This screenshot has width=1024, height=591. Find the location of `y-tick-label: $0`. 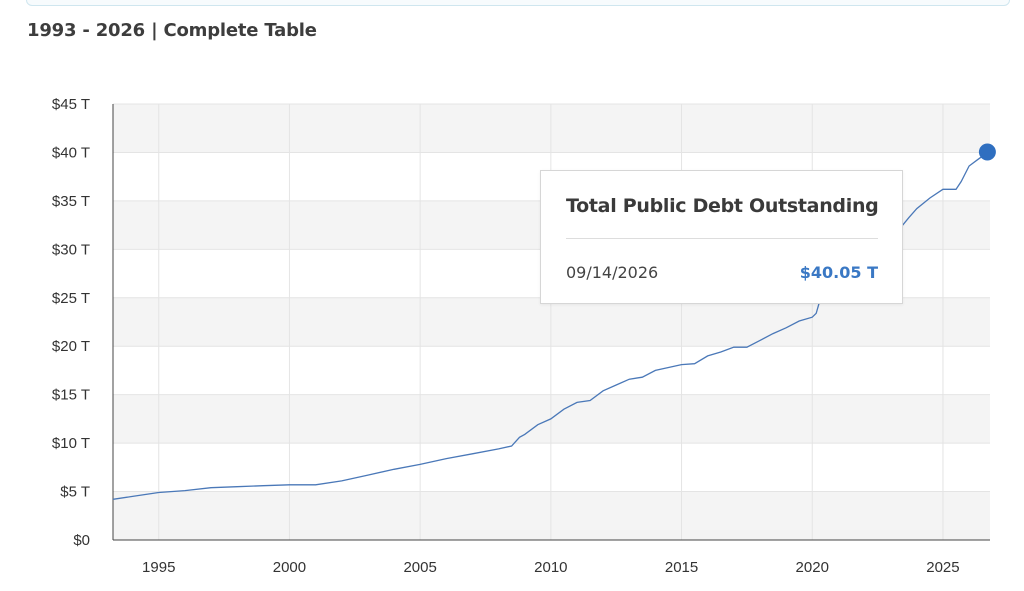

y-tick-label: $0 is located at coordinates (81, 540).